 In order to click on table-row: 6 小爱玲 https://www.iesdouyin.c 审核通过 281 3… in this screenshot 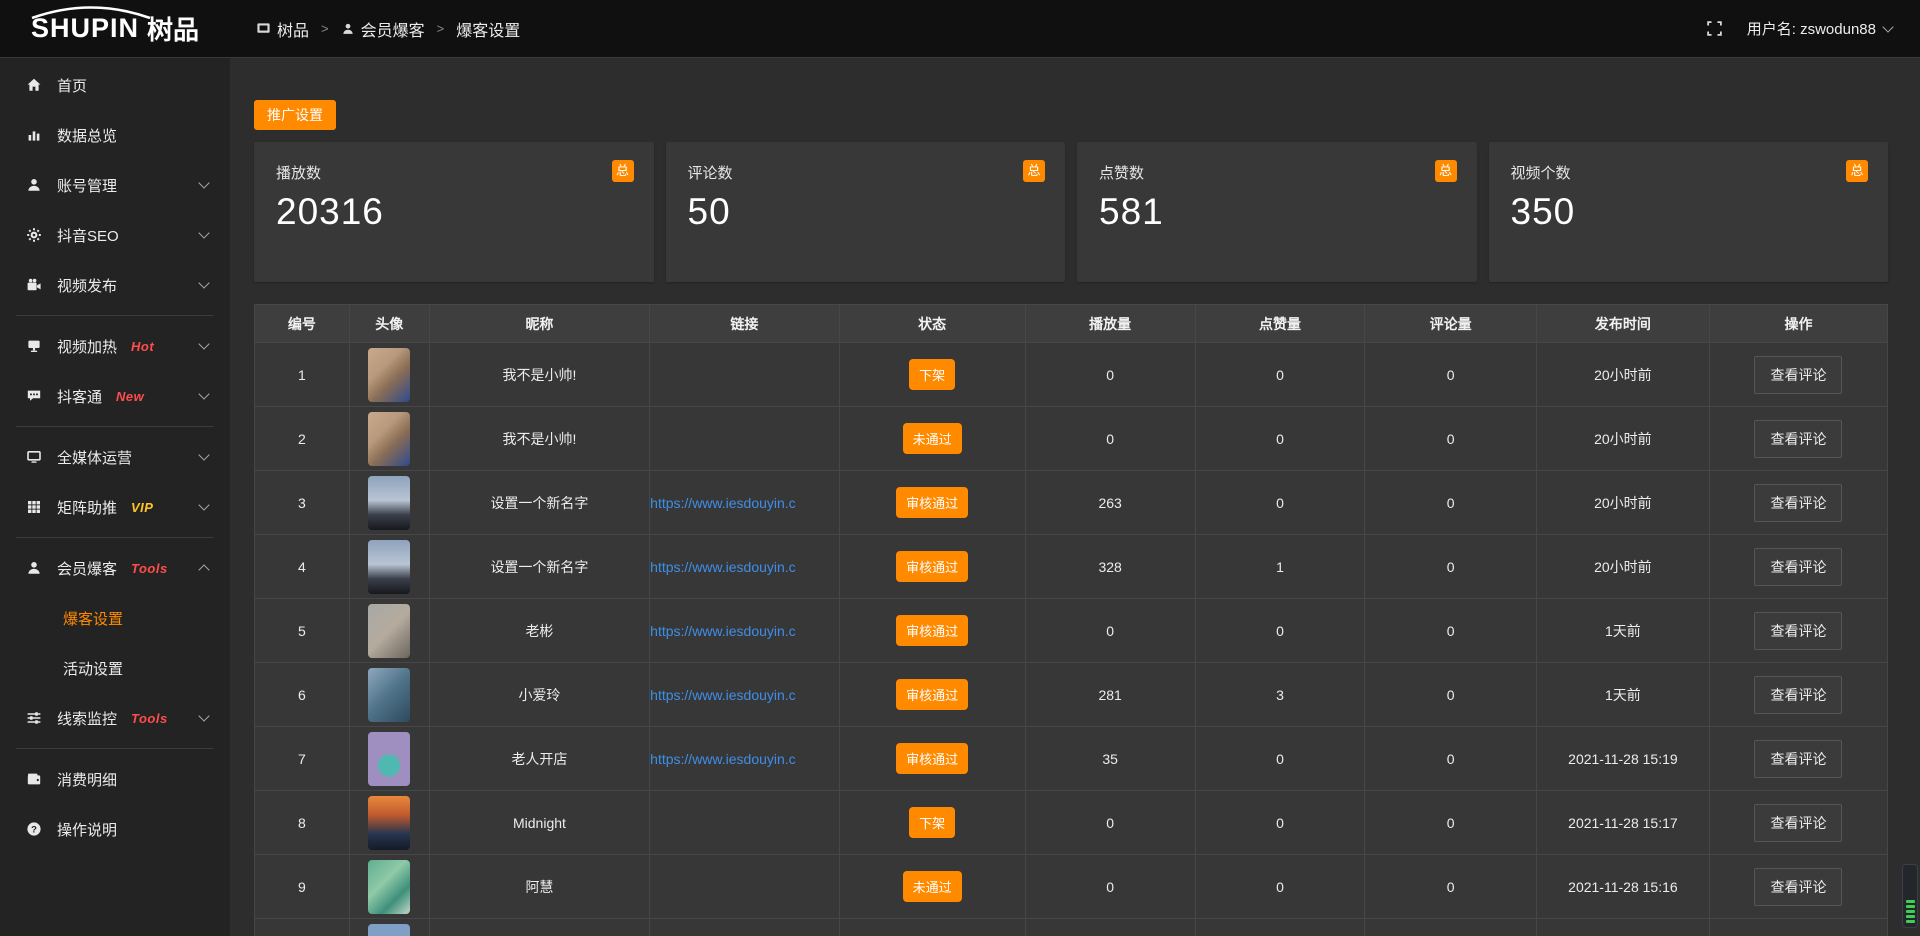, I will do `click(1071, 694)`.